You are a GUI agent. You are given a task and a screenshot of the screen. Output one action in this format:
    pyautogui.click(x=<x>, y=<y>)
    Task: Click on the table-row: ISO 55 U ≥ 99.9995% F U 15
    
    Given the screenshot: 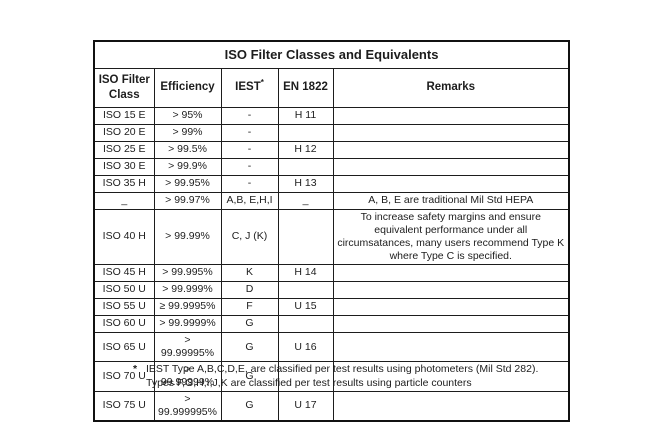 What is the action you would take?
    pyautogui.click(x=331, y=307)
    